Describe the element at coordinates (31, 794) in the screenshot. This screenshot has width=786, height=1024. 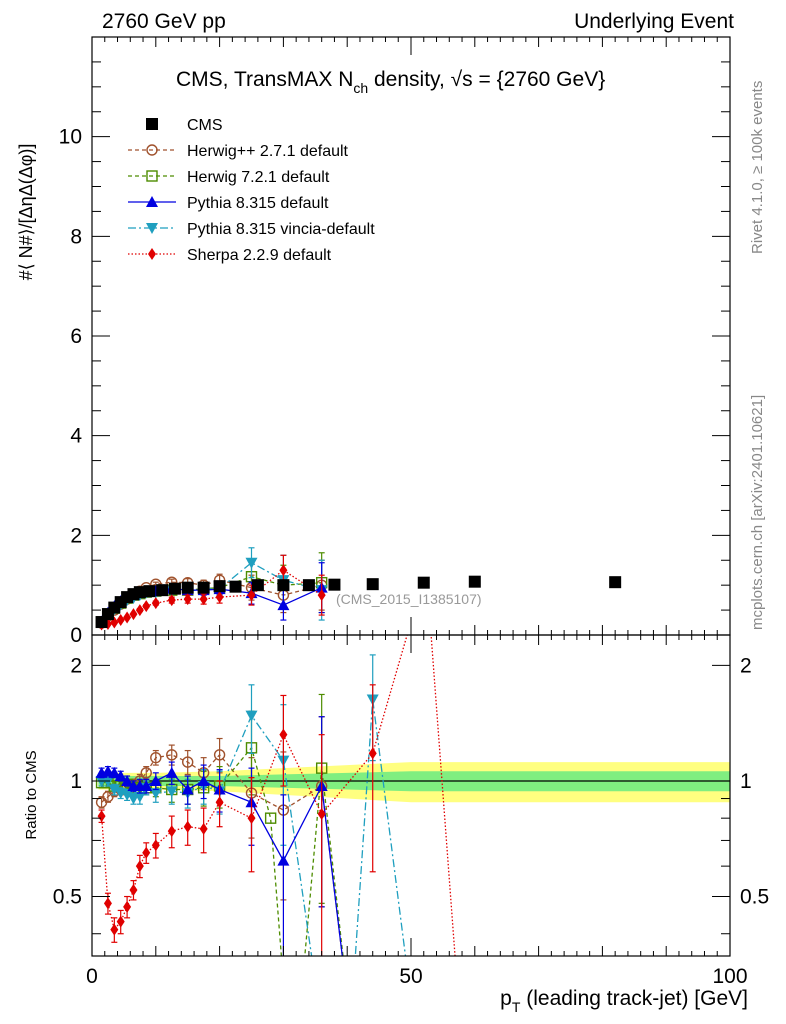
I see `ratio-ylabel: Ratio to CMS` at that location.